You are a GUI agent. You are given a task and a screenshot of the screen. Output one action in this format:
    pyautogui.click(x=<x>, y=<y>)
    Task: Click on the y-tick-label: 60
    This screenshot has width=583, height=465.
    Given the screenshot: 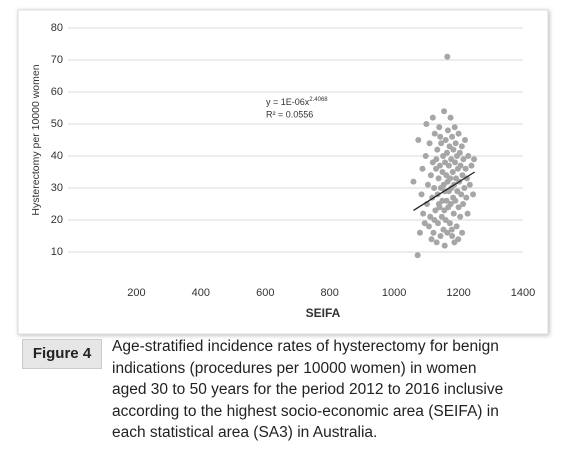 What is the action you would take?
    pyautogui.click(x=57, y=92)
    